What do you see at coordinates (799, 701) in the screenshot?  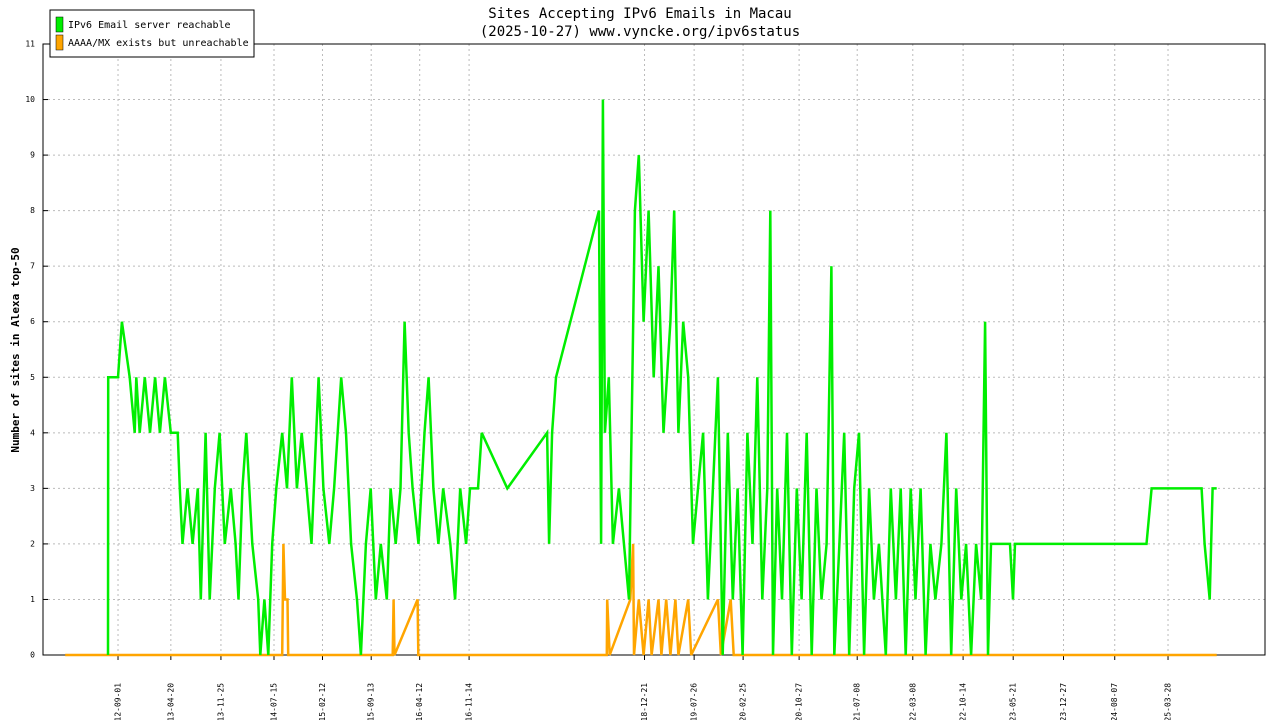 I see `x-tick-label: 2020-10-27` at bounding box center [799, 701].